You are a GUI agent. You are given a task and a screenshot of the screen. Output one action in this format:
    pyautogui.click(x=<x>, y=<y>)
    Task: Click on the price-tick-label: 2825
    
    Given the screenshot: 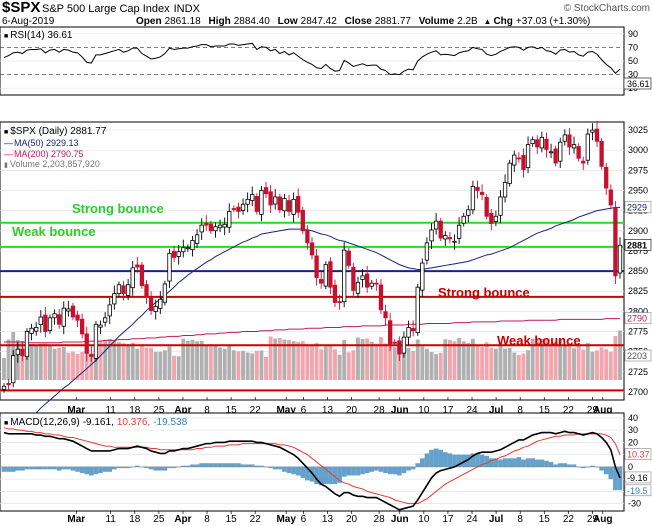 What is the action you would take?
    pyautogui.click(x=638, y=291)
    